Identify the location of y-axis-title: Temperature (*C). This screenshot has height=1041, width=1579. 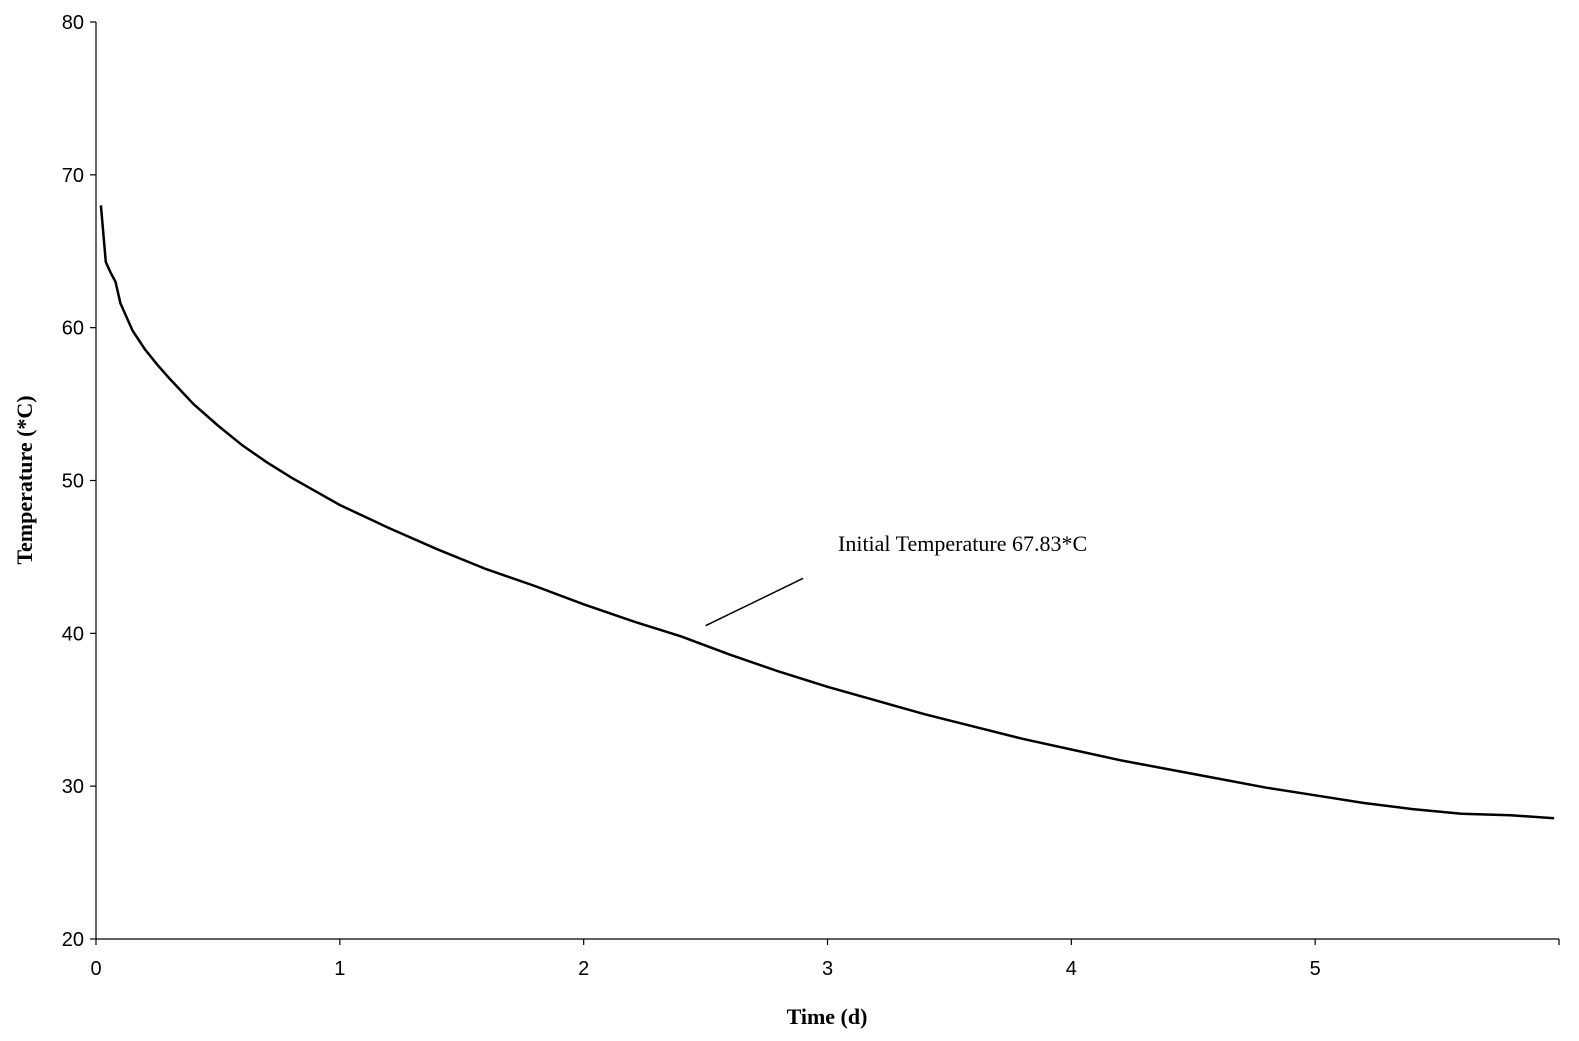
(24, 479).